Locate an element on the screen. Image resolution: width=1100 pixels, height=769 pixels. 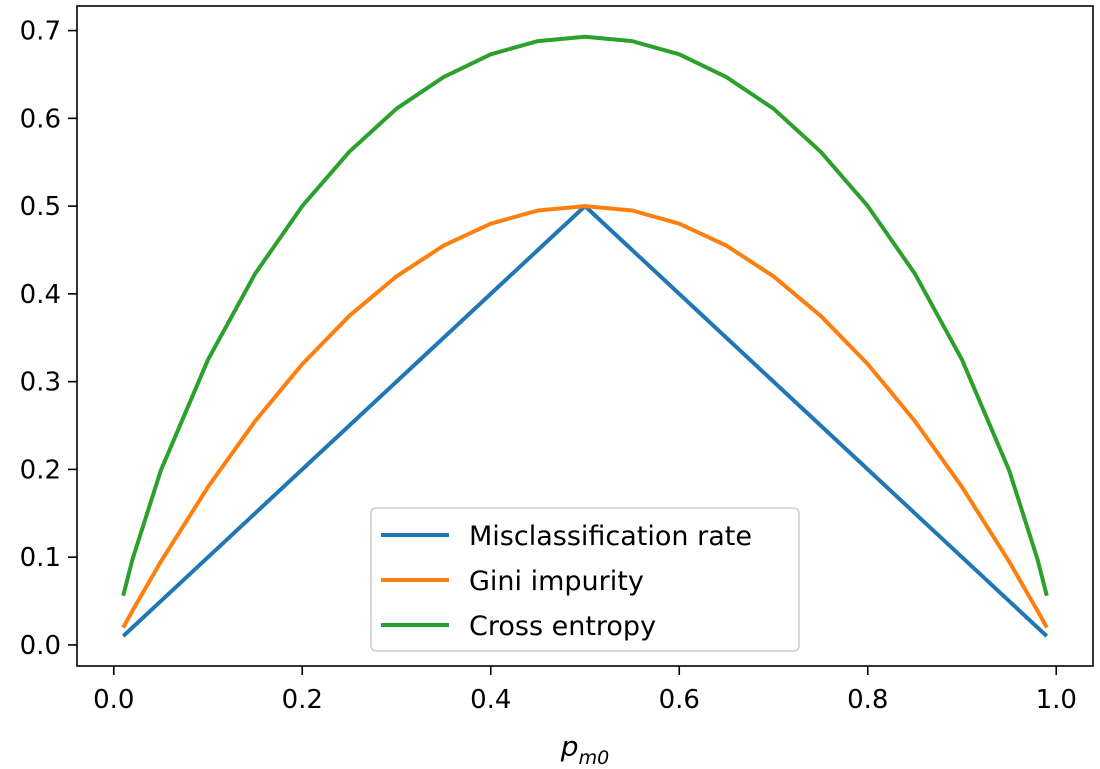
legend-label-2: Cross entropy is located at coordinates (562, 626).